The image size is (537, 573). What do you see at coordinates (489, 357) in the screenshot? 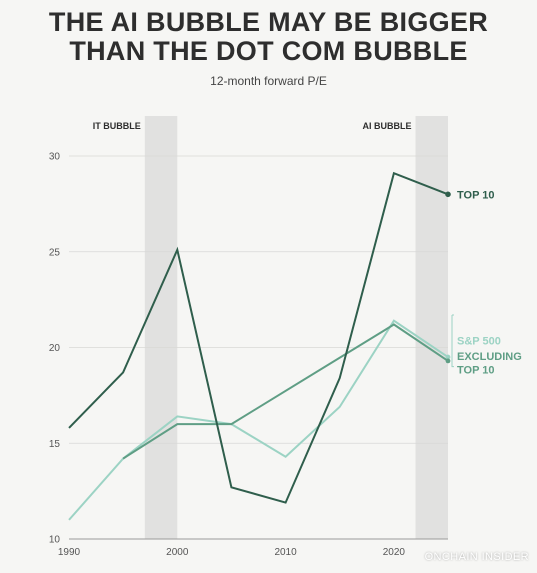
I see `series-label-excluding-line-1: EXCLUDING` at bounding box center [489, 357].